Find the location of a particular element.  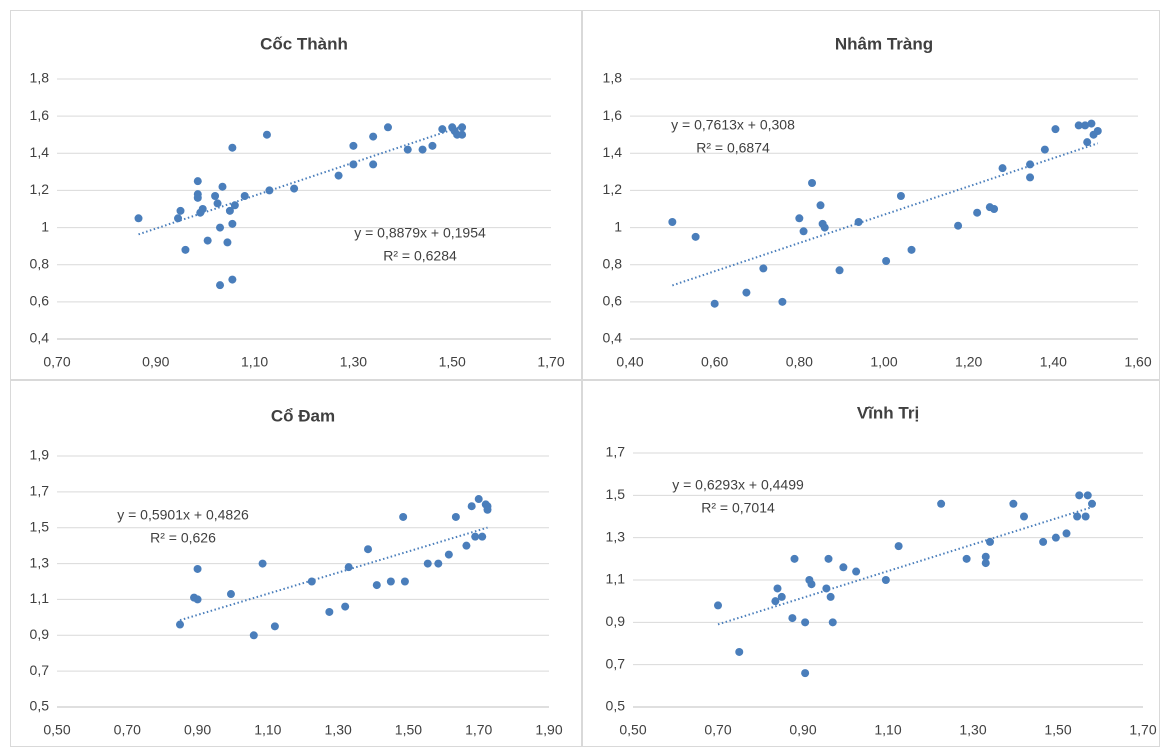

y-tick-label: 1,2 is located at coordinates (613, 189).